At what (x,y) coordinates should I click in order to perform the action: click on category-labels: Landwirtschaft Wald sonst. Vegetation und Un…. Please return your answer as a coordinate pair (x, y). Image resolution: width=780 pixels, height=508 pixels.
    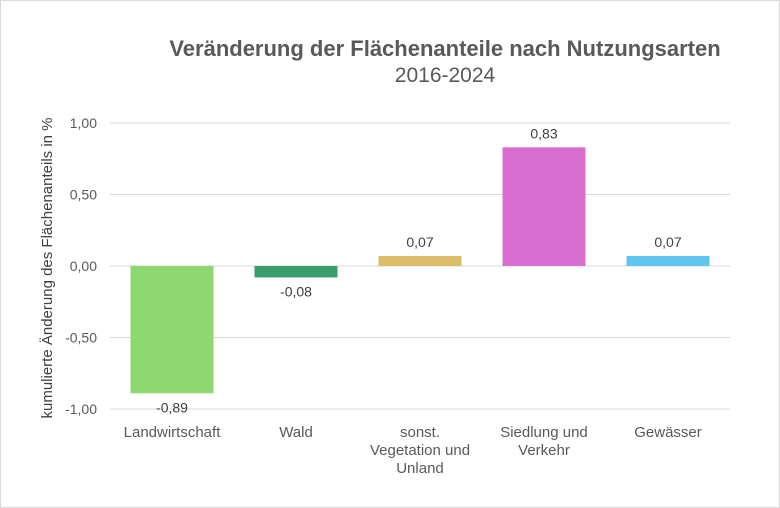
    Looking at the image, I should click on (413, 450).